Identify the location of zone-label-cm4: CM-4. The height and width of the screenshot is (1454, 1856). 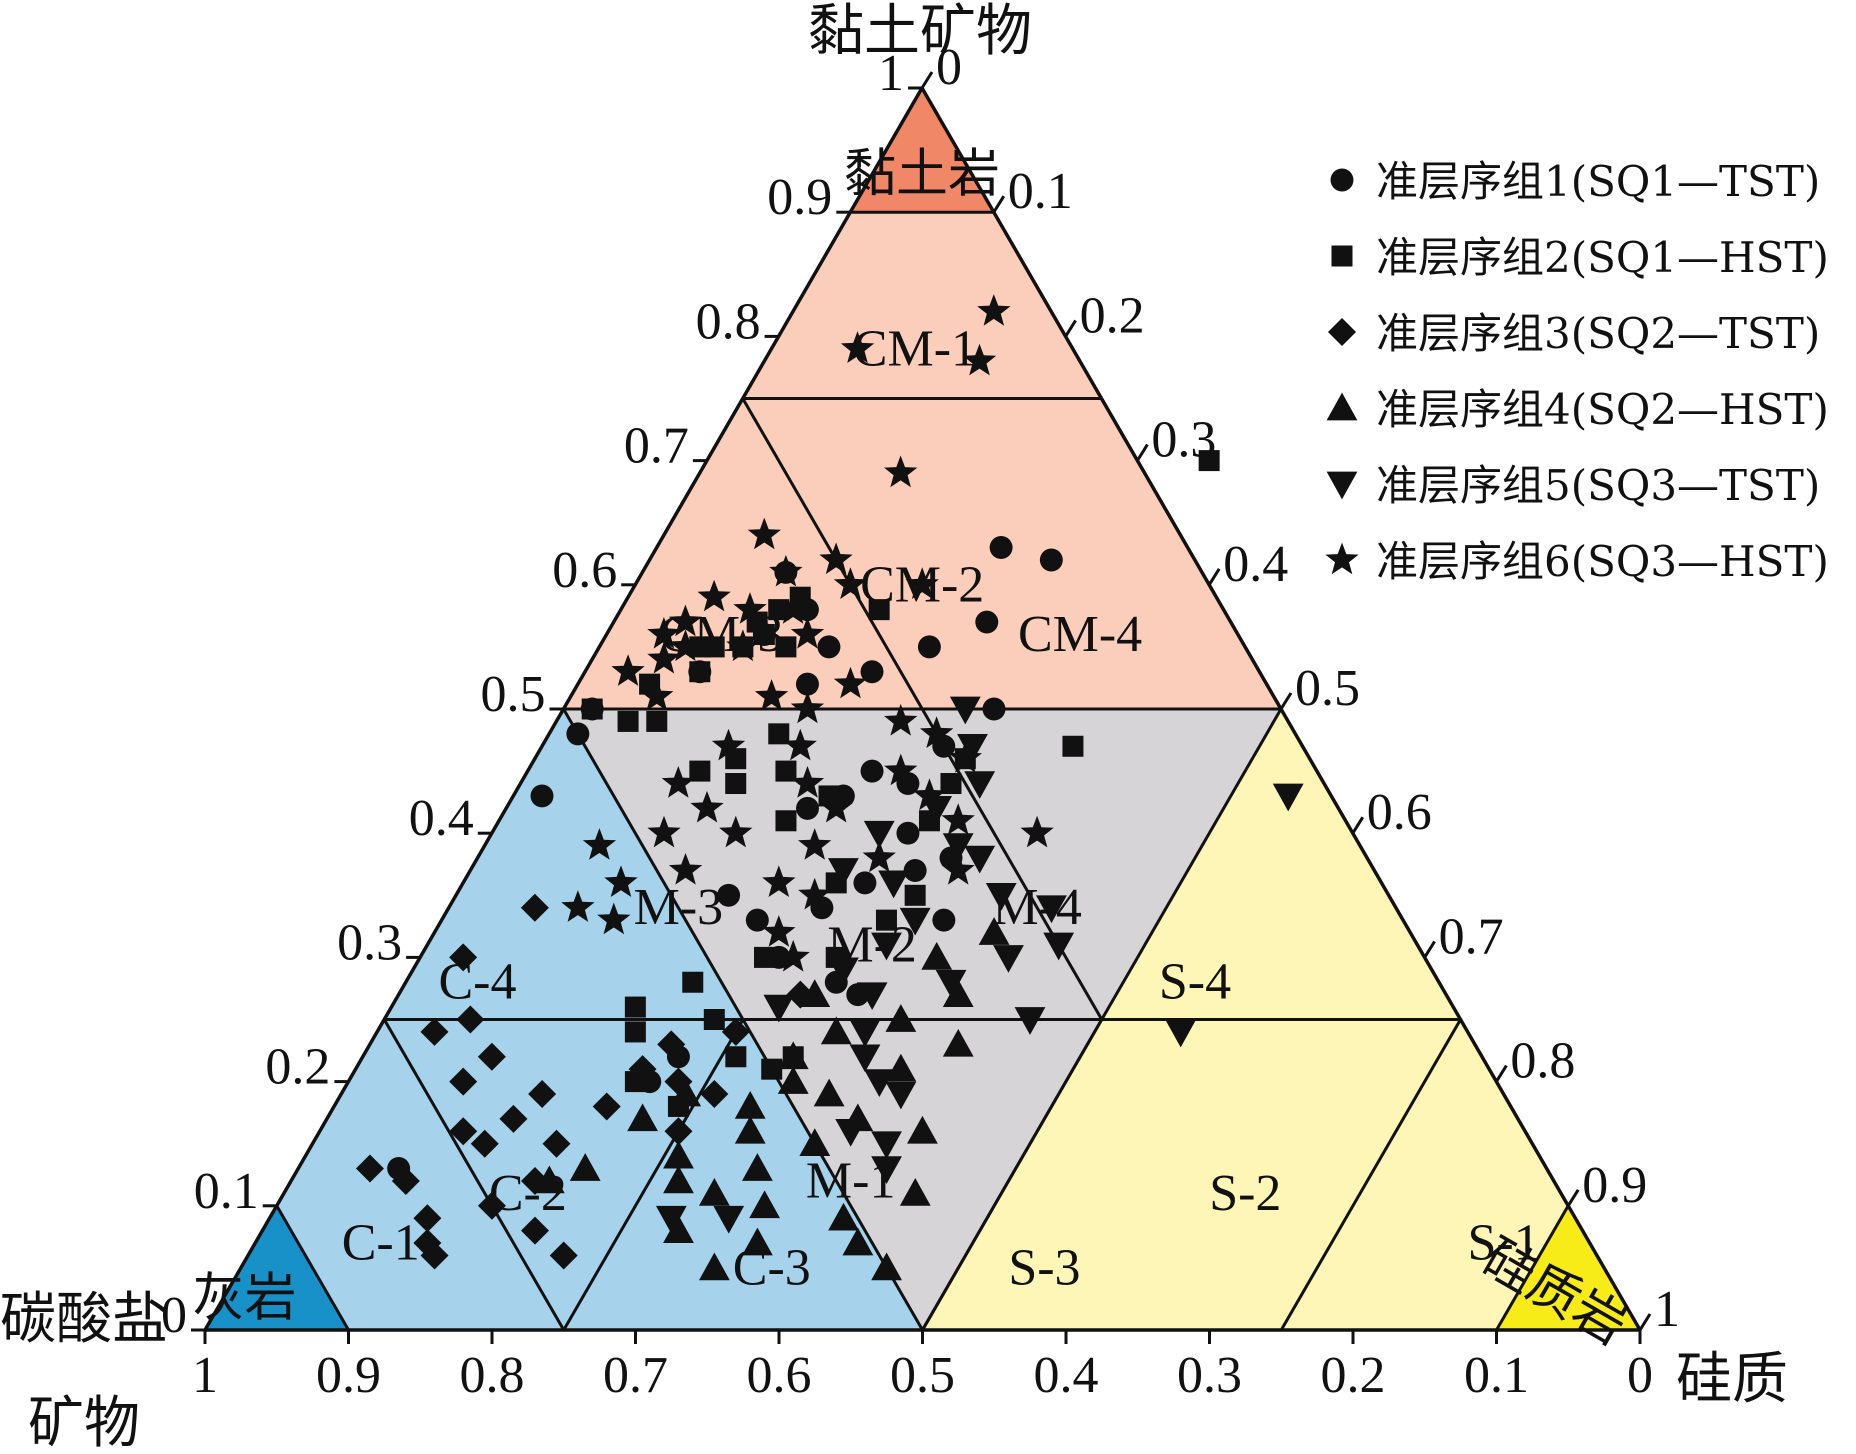
(1080, 634).